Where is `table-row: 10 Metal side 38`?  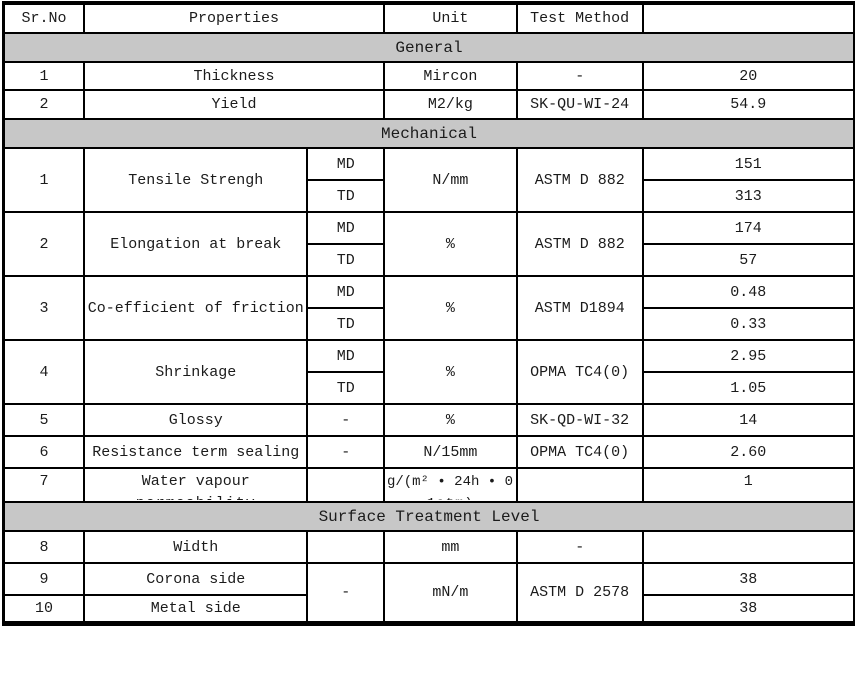
table-row: 10 Metal side 38 is located at coordinates (429, 609).